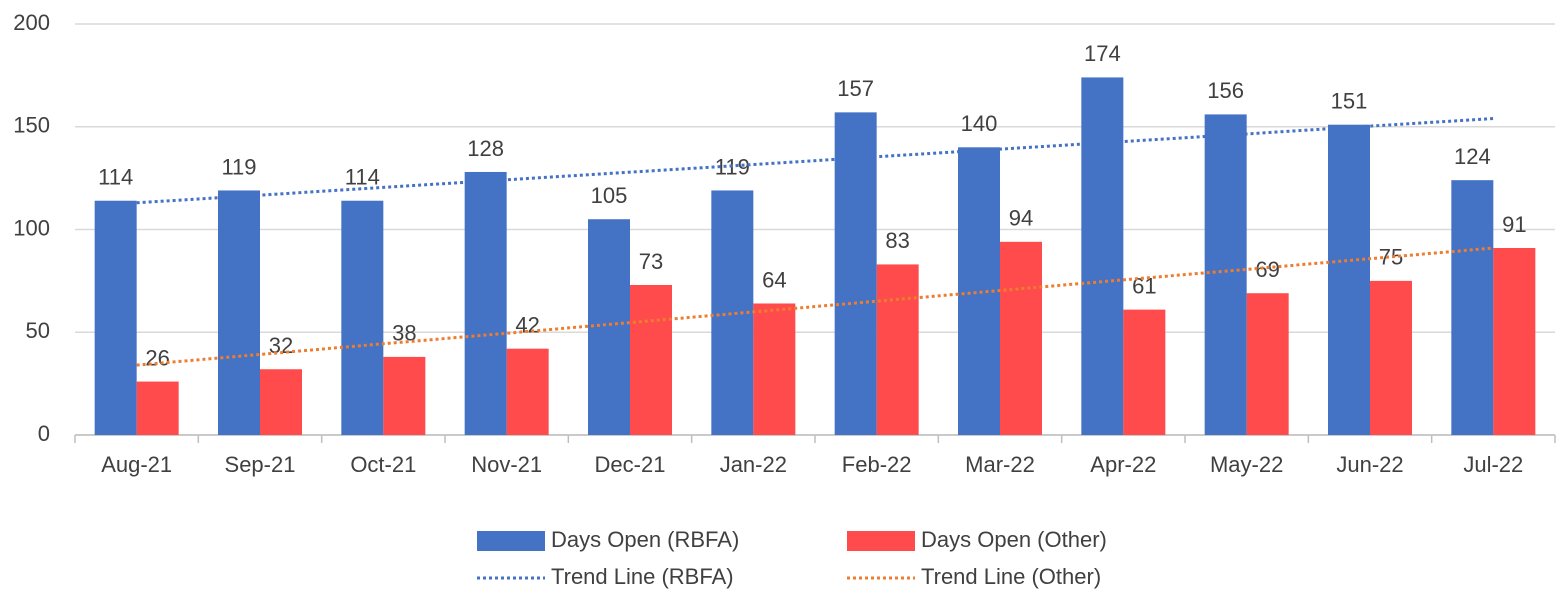  I want to click on data-label: 105, so click(609, 195).